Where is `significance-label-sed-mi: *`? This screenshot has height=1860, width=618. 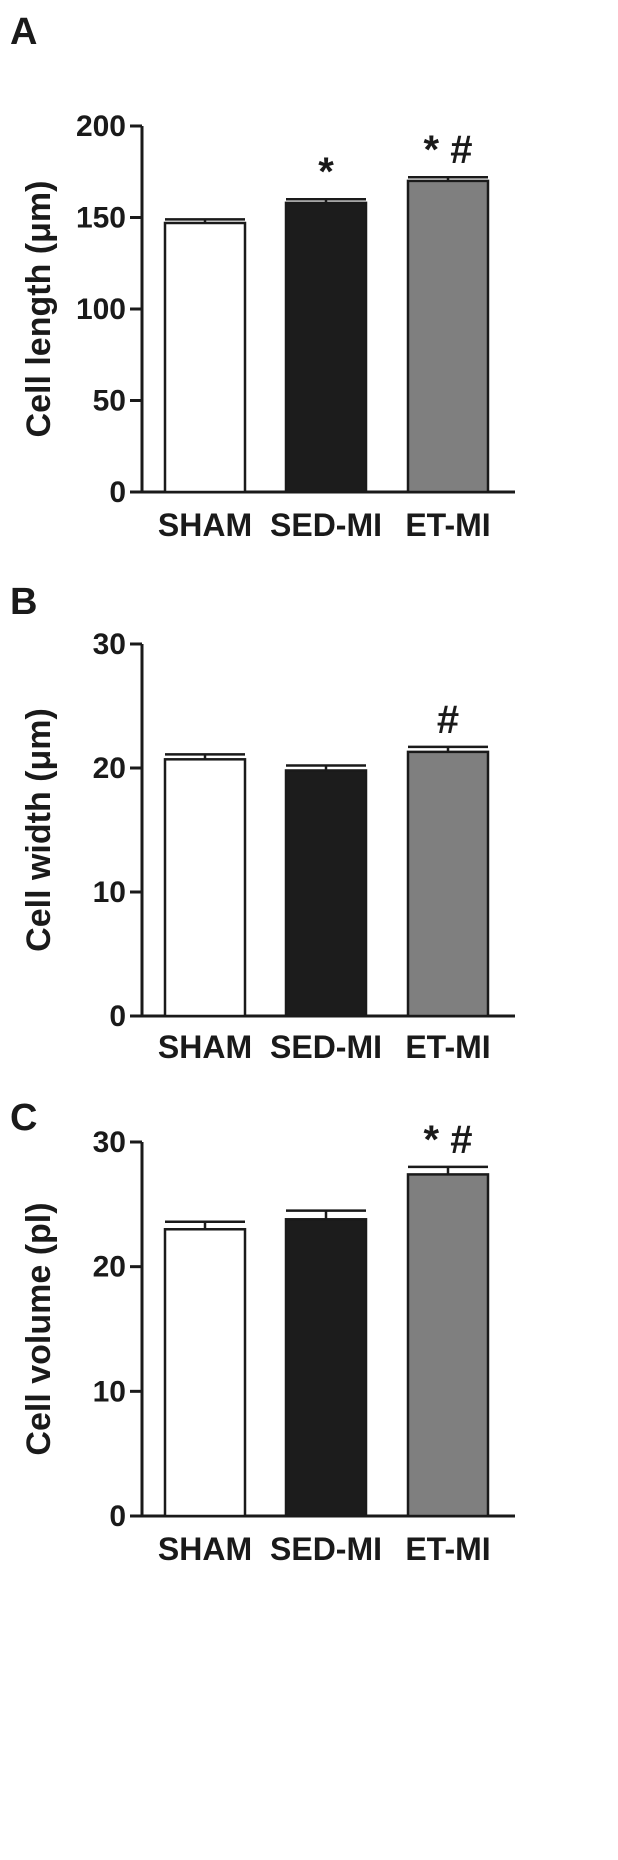 significance-label-sed-mi: * is located at coordinates (326, 172).